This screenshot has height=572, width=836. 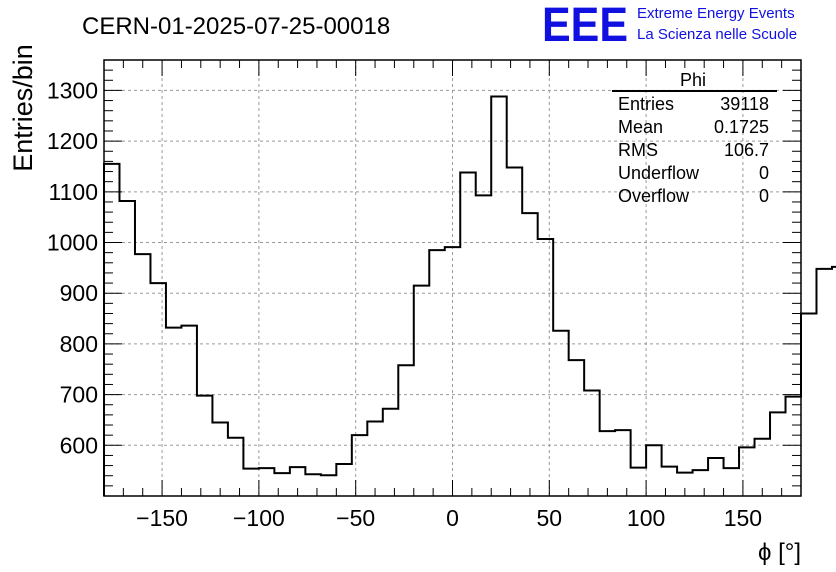 I want to click on x-axis-label: ϕ [°], so click(x=779, y=552).